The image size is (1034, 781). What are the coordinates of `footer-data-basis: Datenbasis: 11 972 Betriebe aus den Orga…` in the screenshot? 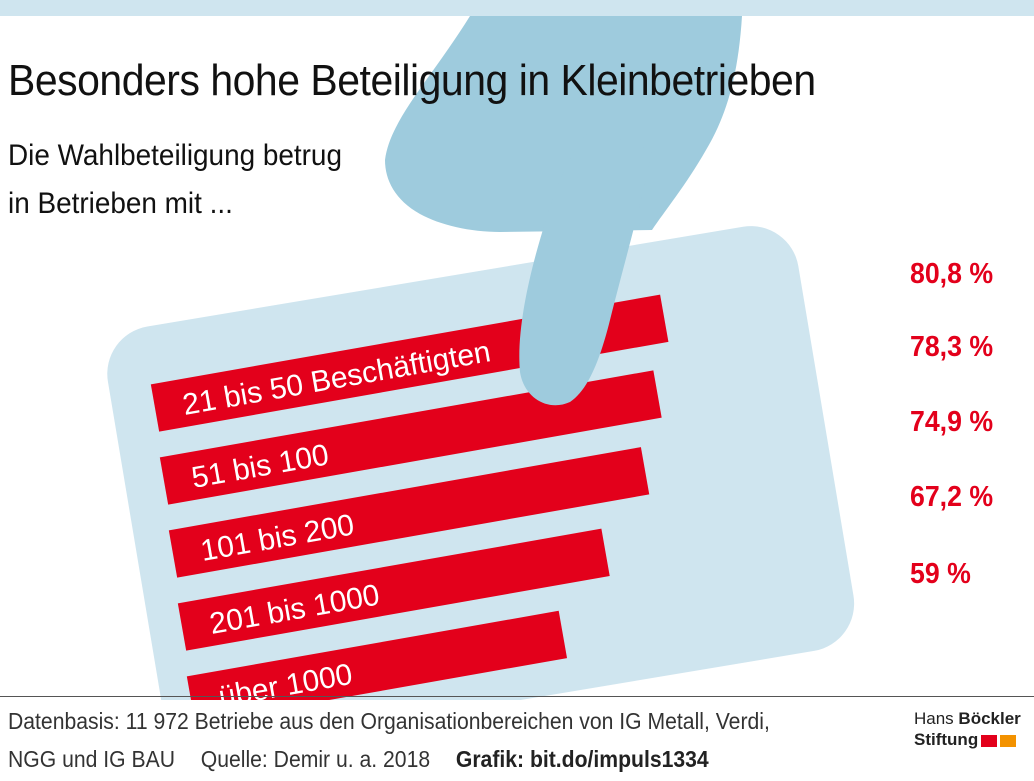 It's located at (389, 721).